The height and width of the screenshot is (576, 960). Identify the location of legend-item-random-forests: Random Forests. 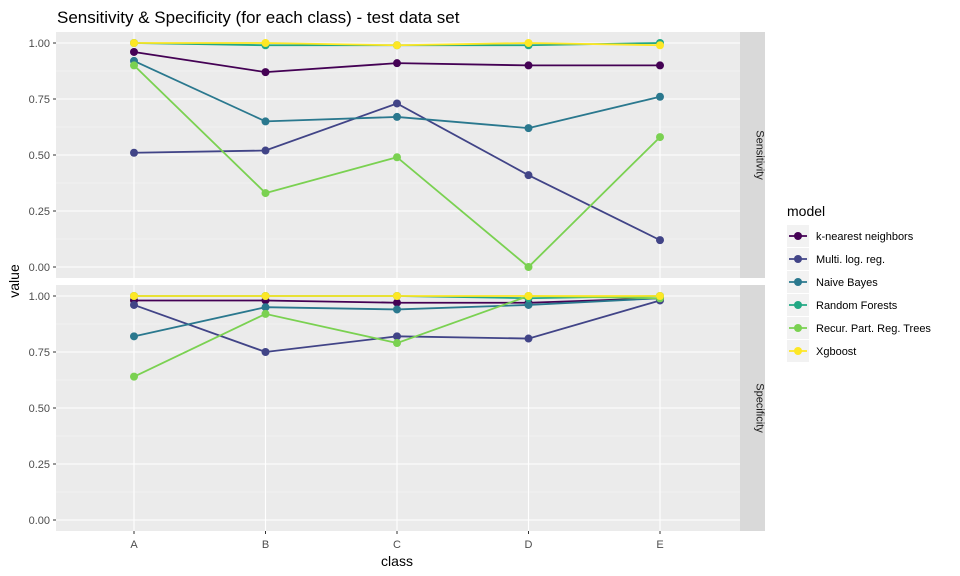
(842, 305).